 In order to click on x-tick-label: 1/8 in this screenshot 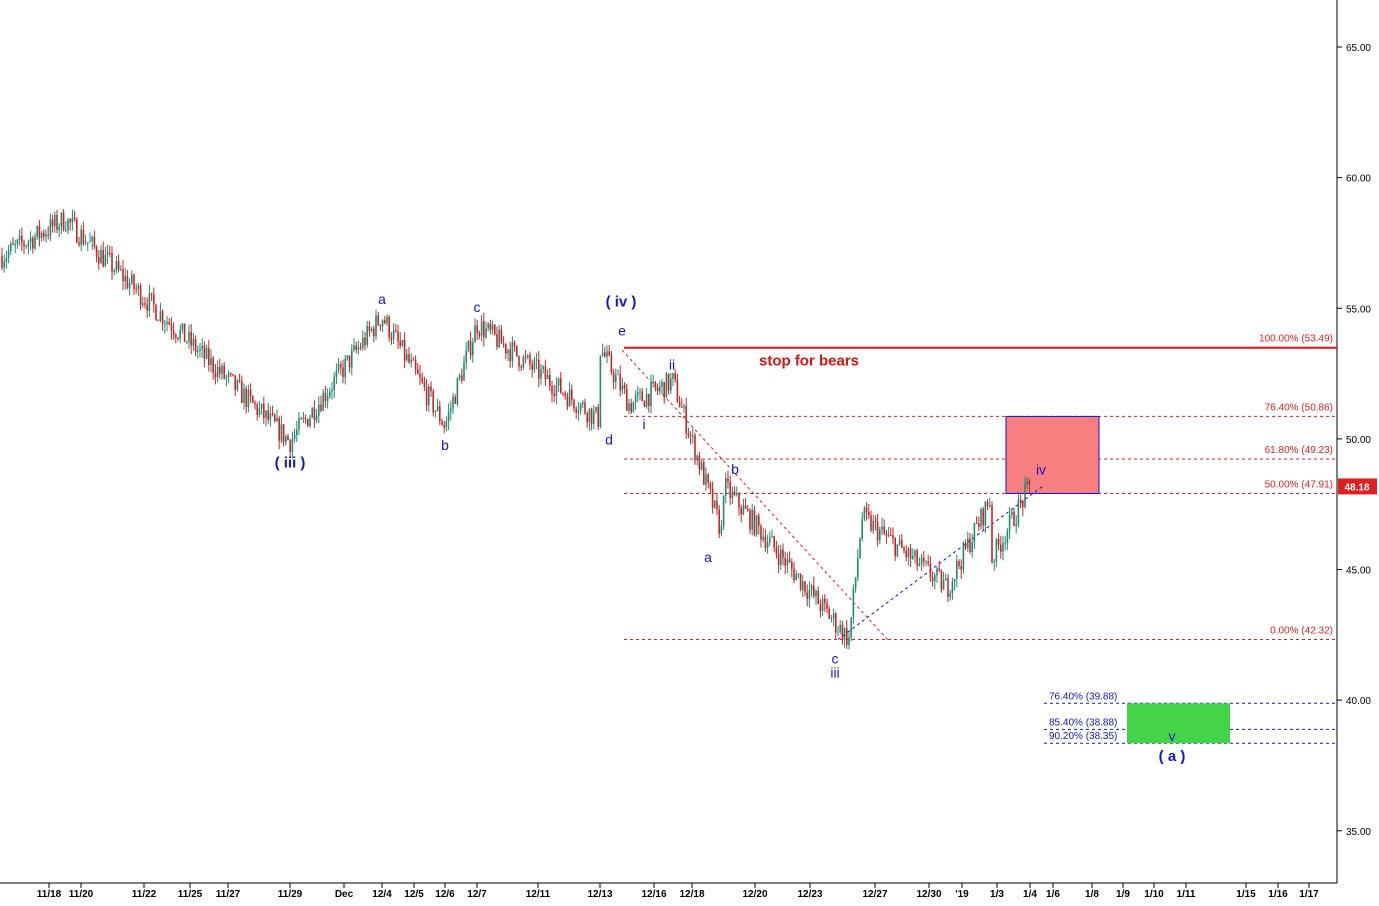, I will do `click(1092, 894)`.